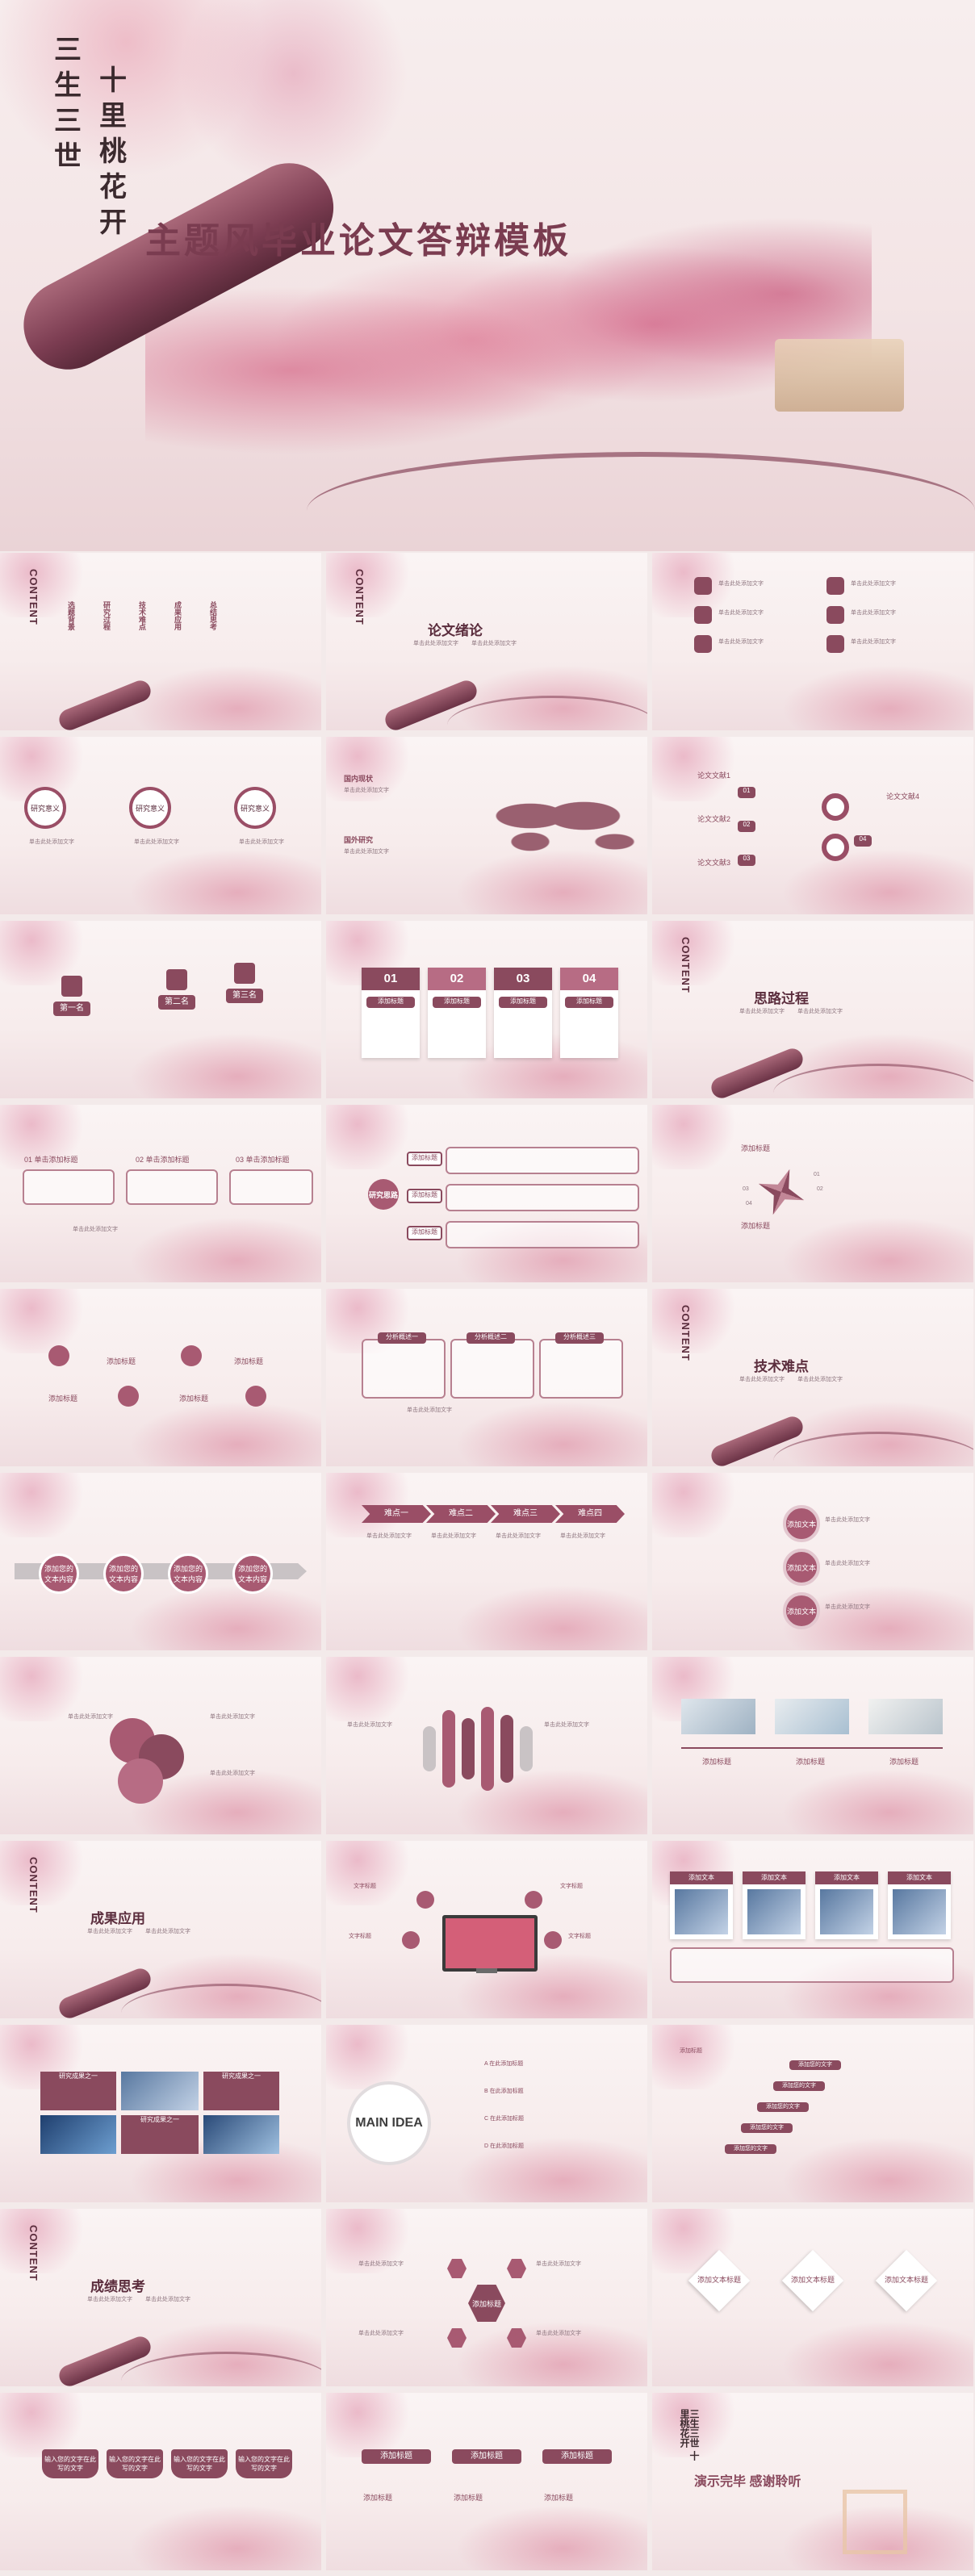 The width and height of the screenshot is (975, 2576). Describe the element at coordinates (523, 1013) in the screenshot. I see `card-3: 03 添加标题` at that location.